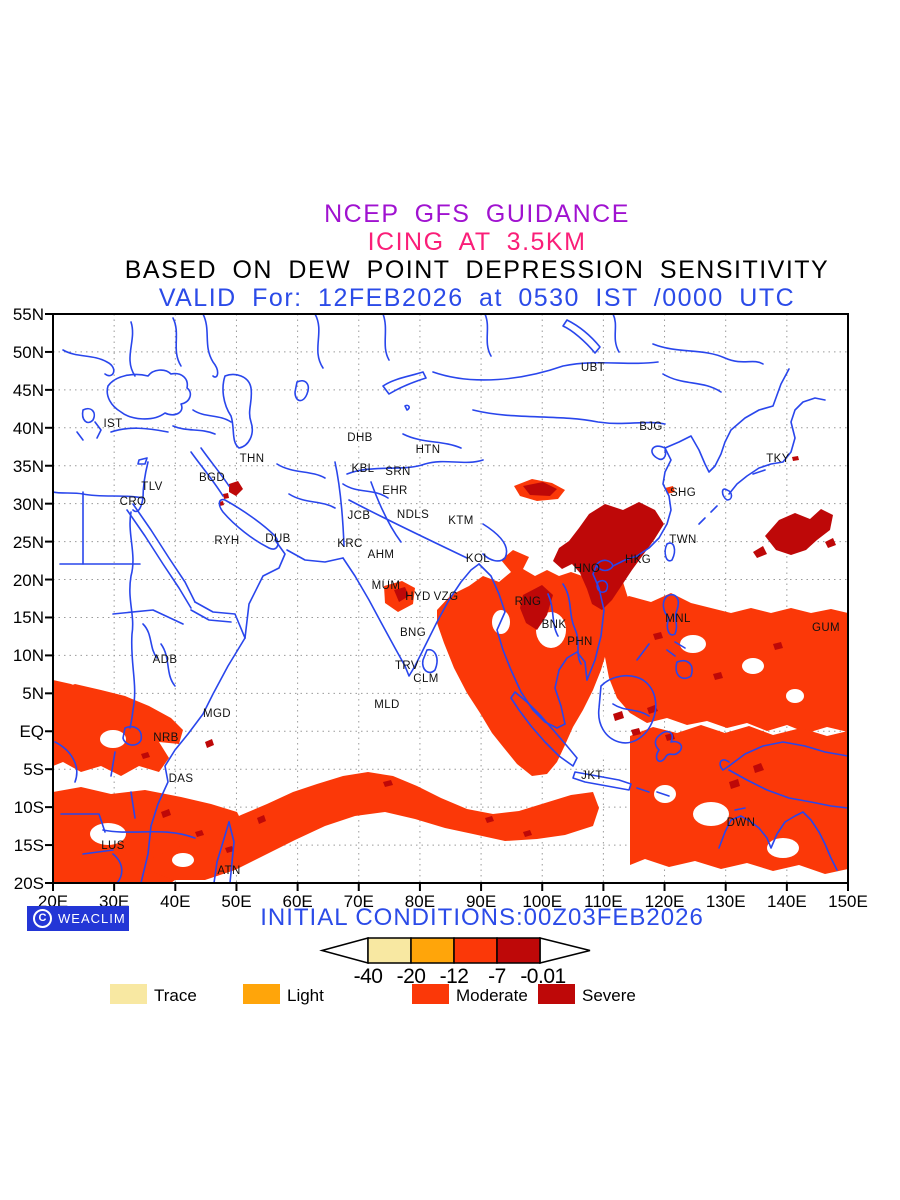 The height and width of the screenshot is (1200, 900). I want to click on station-label-SHG: SHG, so click(683, 493).